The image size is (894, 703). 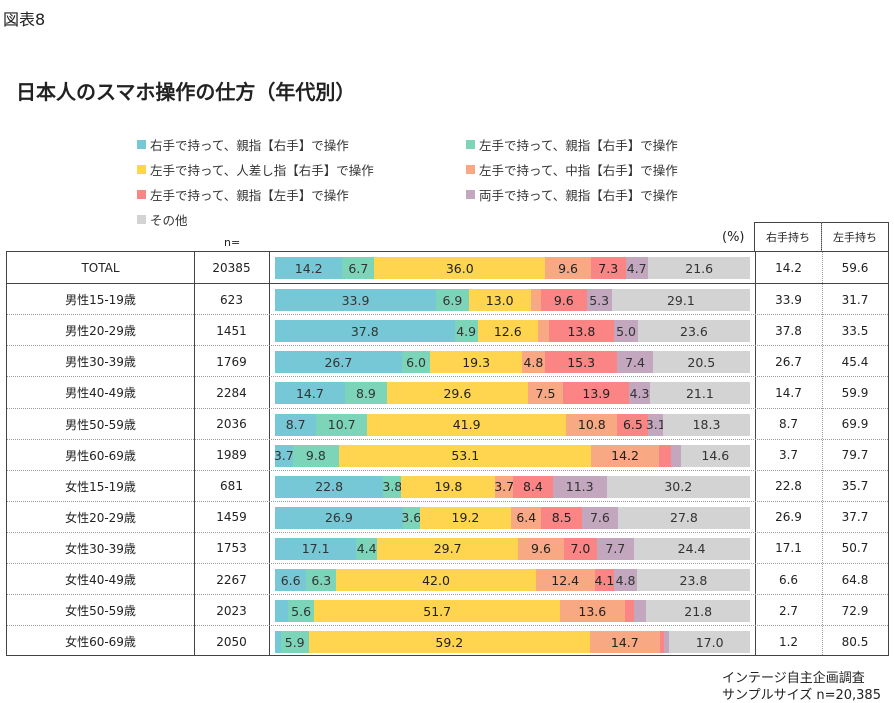 I want to click on bar-segment: 20.5, so click(x=701, y=362).